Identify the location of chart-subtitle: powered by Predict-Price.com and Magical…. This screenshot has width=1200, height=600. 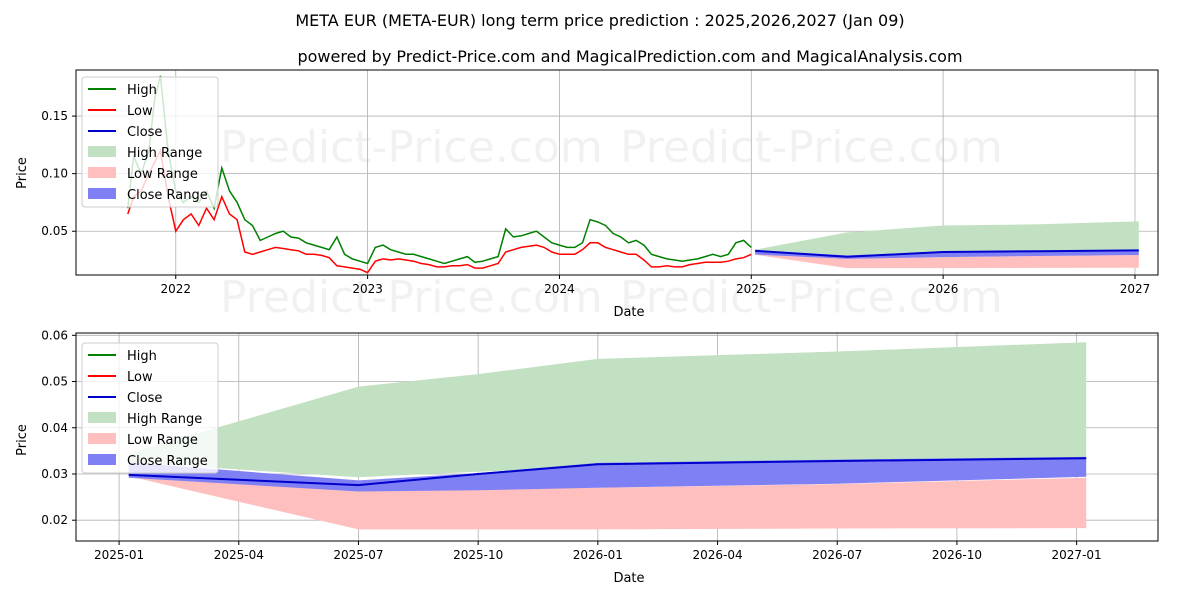
(629, 56).